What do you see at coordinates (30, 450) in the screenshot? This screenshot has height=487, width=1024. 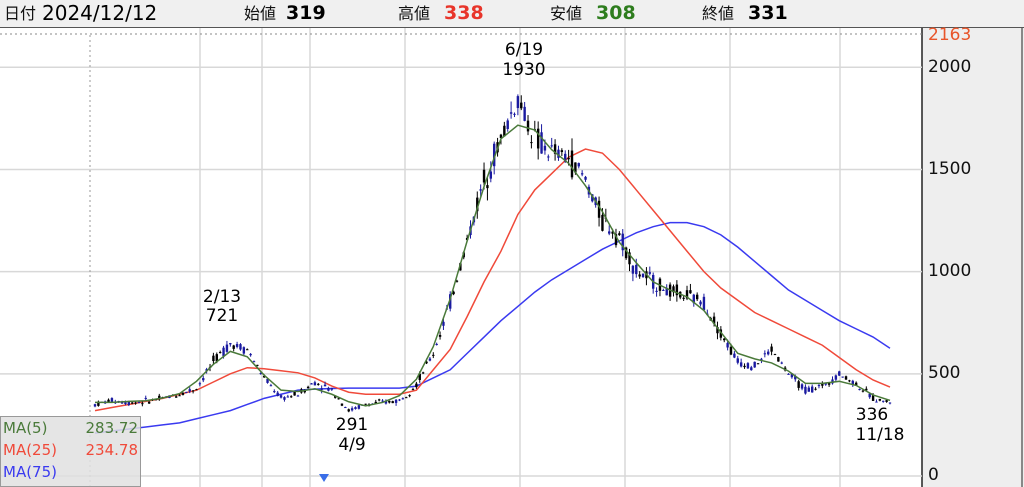 I see `legend-label: MA(25)` at bounding box center [30, 450].